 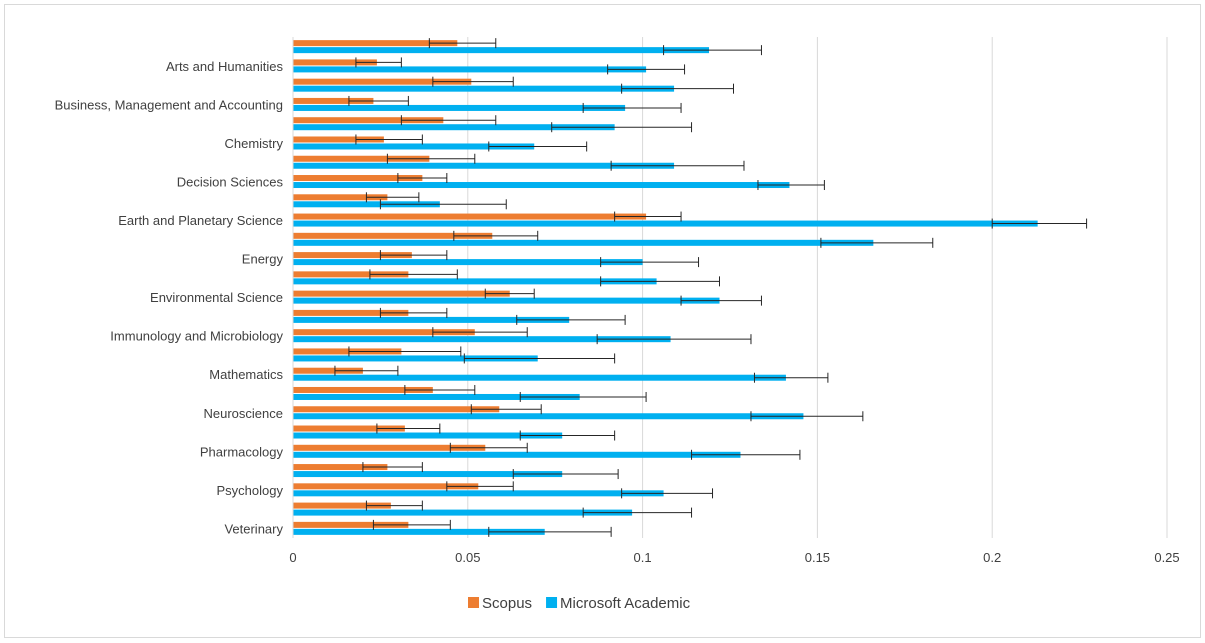 I want to click on category-label: Veterinary, so click(x=253, y=528).